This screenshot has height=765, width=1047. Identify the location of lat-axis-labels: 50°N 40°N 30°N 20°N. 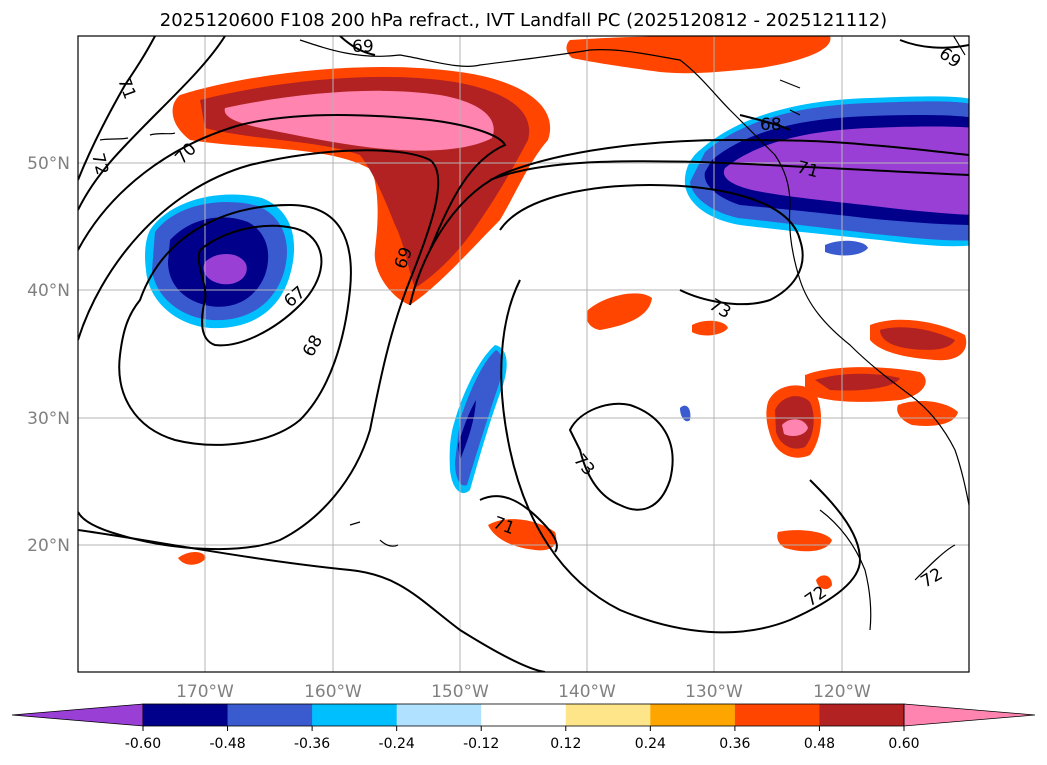
(48, 355).